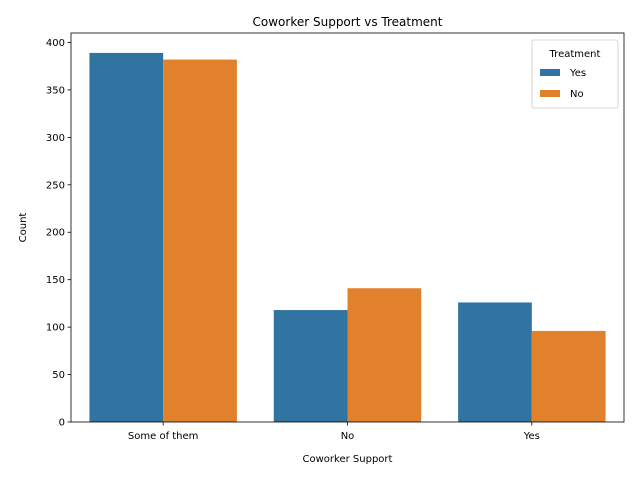 Image resolution: width=640 pixels, height=480 pixels. Describe the element at coordinates (384, 355) in the screenshot. I see `bar-no-no` at that location.